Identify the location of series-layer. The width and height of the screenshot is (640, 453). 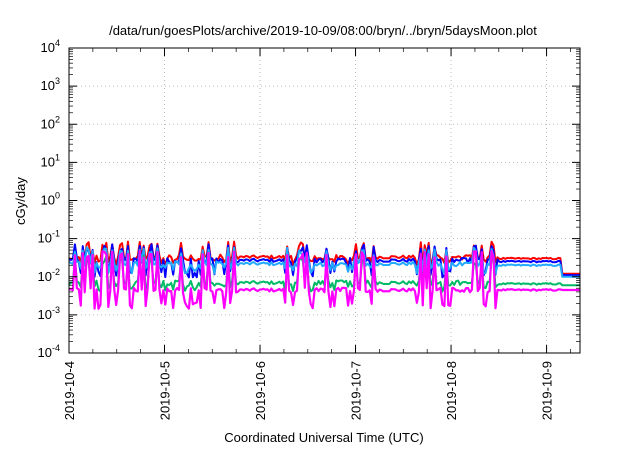
(324, 275).